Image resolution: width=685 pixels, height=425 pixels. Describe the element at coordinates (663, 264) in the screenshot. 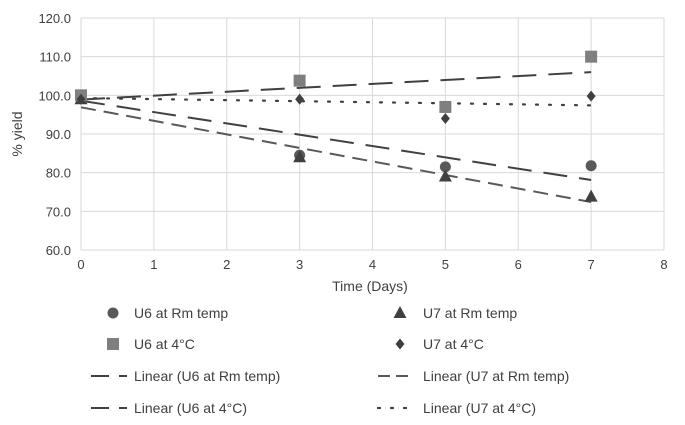

I see `x-tick-label: 8` at that location.